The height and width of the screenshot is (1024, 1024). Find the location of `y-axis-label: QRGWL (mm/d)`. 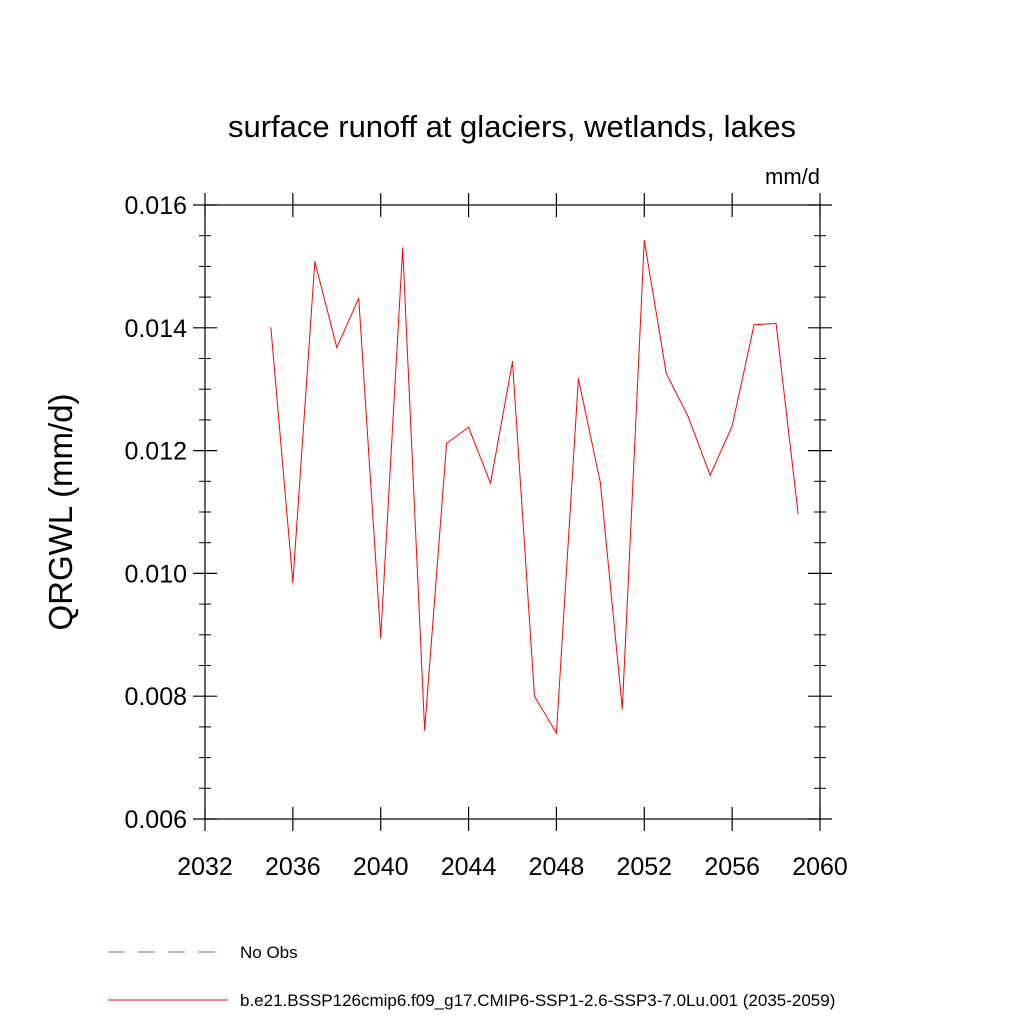

y-axis-label: QRGWL (mm/d) is located at coordinates (60, 511).